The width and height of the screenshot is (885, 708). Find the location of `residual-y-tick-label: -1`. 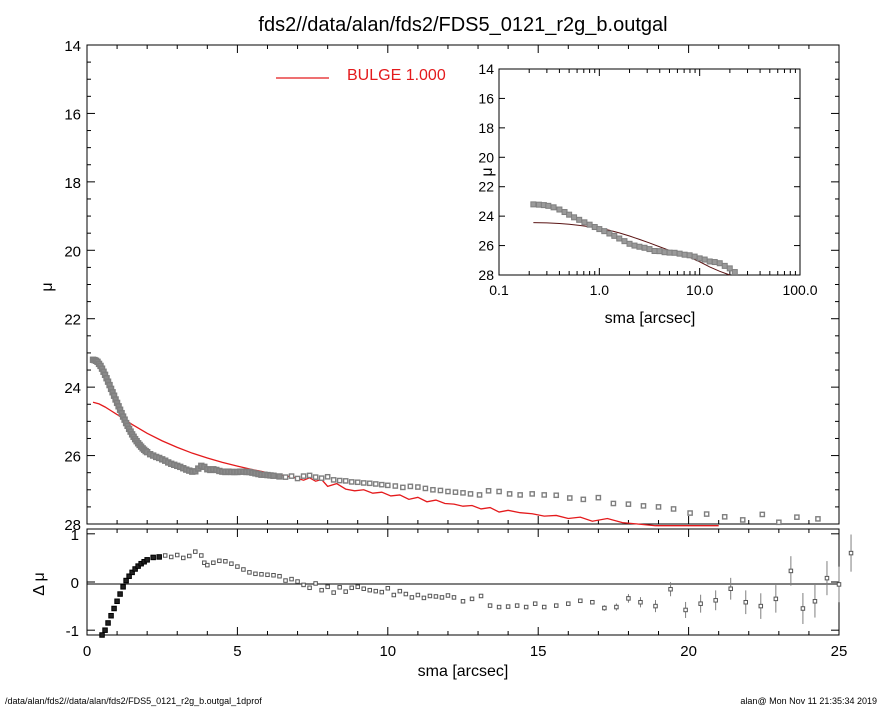

residual-y-tick-label: -1 is located at coordinates (72, 631).